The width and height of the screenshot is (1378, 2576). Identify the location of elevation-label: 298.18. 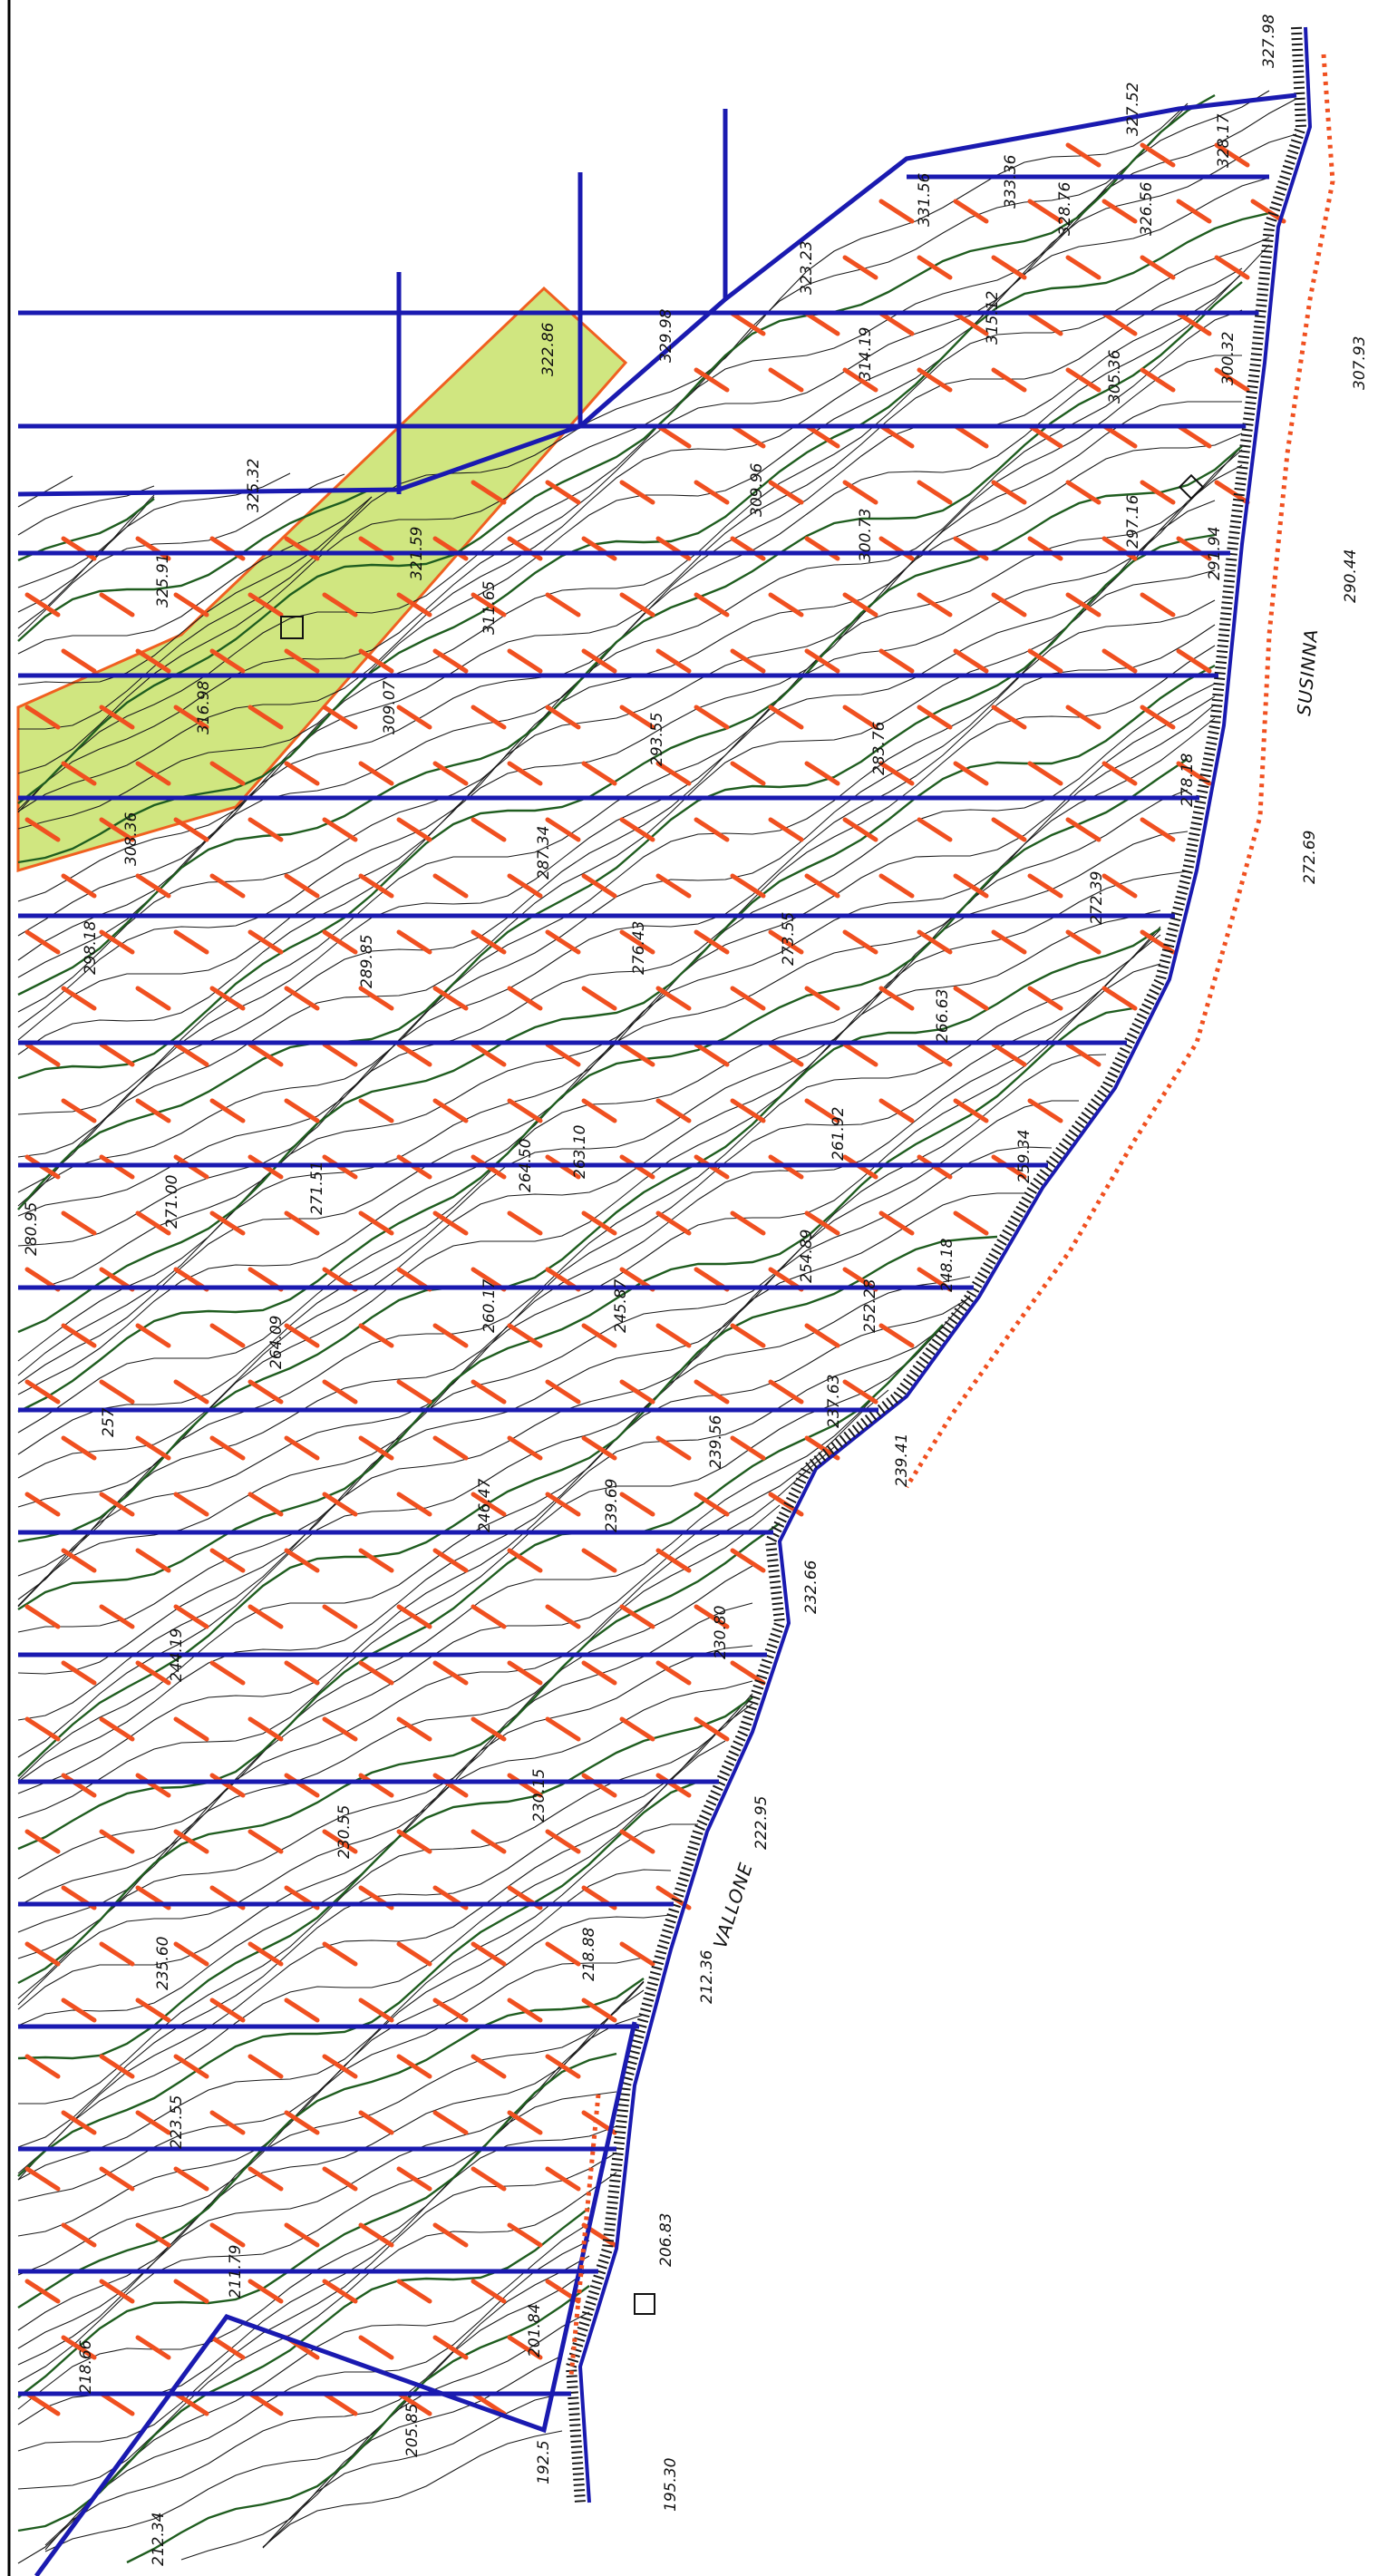
(91, 948).